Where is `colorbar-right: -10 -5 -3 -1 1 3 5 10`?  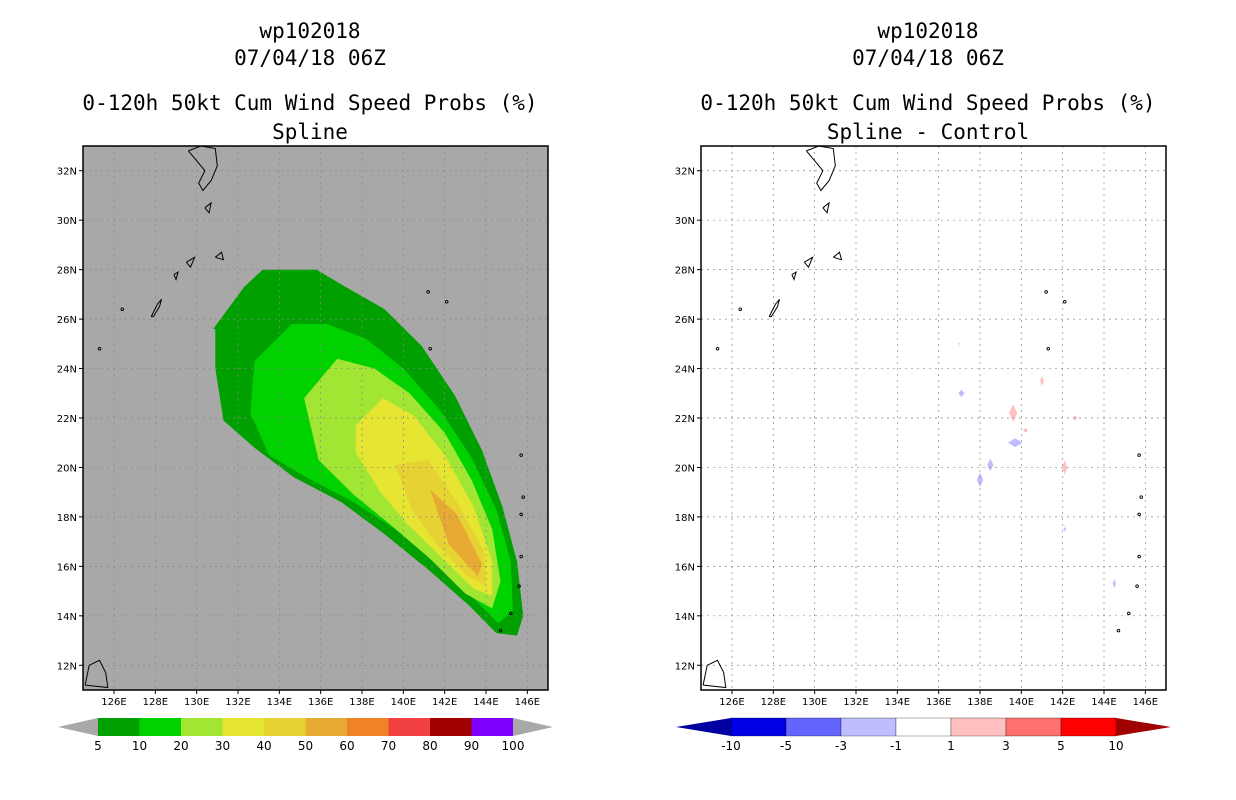
colorbar-right: -10 -5 -3 -1 1 3 5 10 is located at coordinates (923, 735).